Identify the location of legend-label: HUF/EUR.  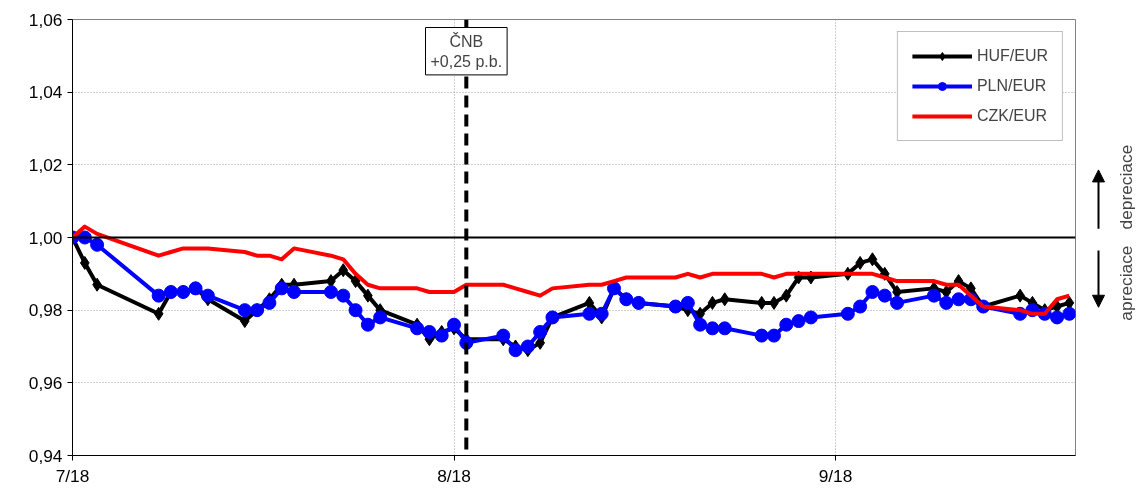
(1012, 56).